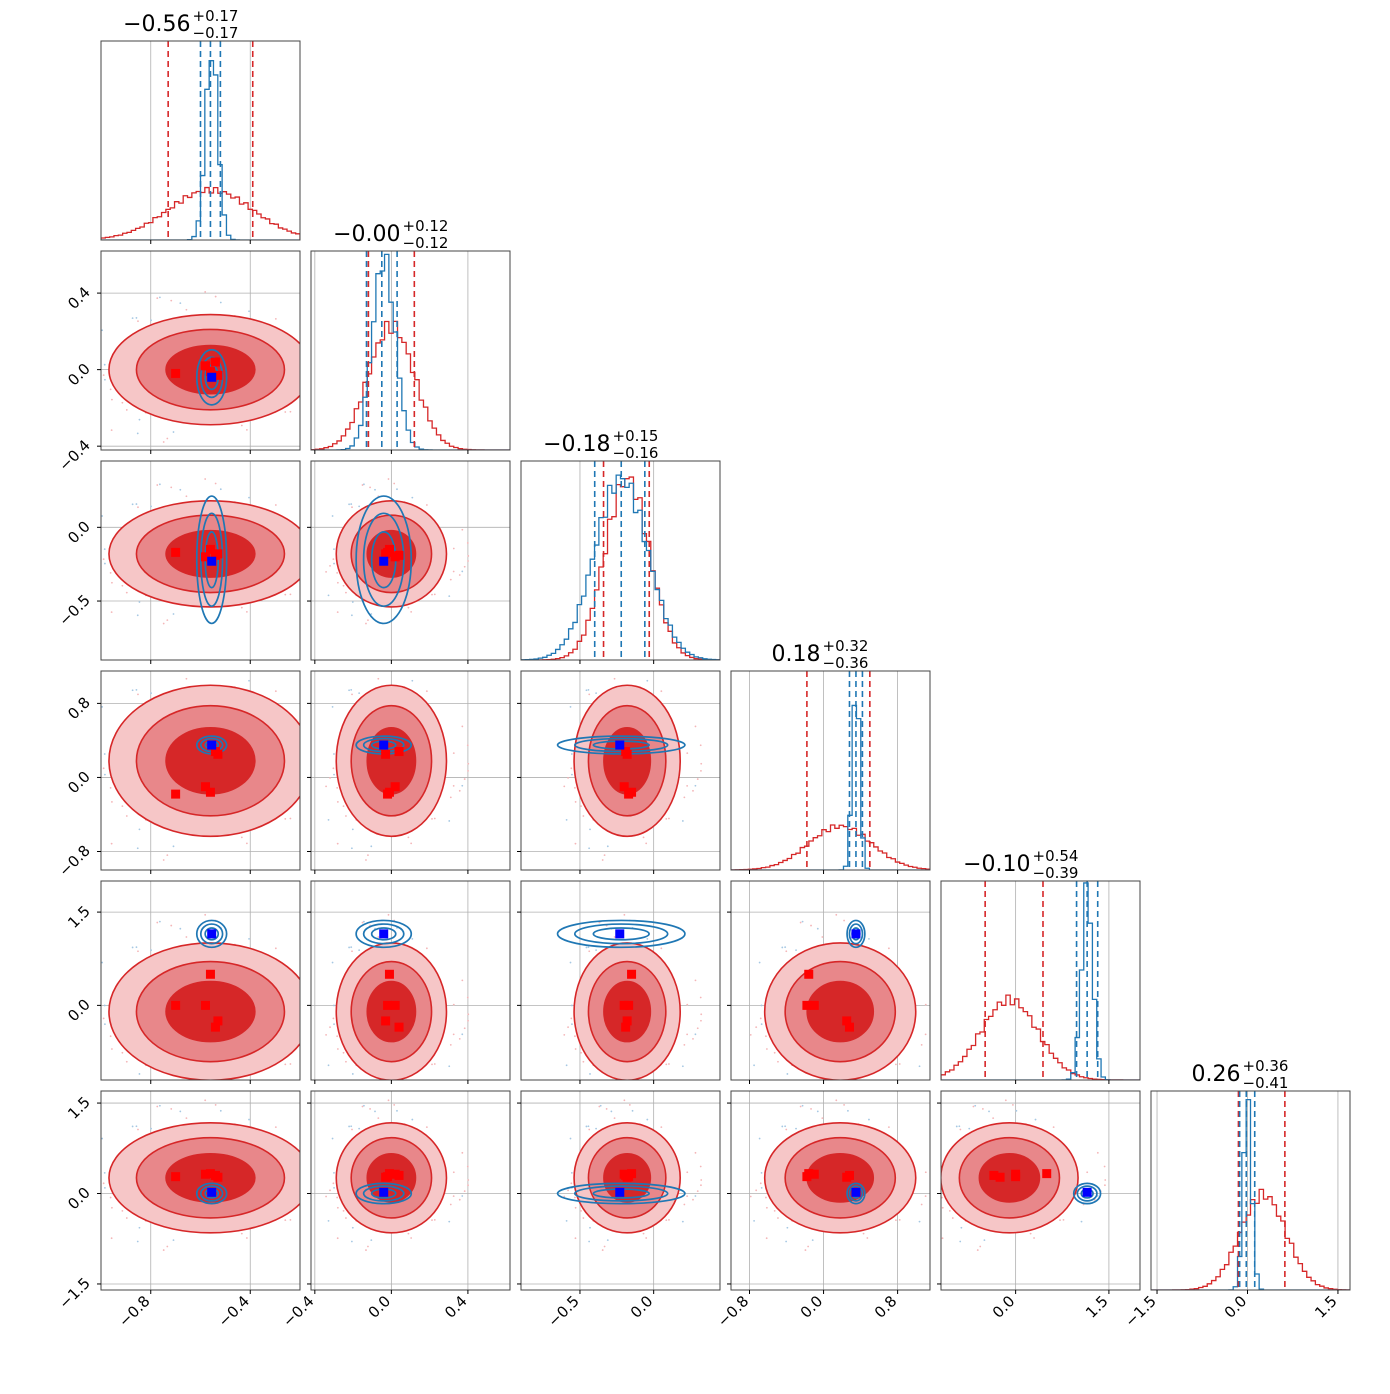 The height and width of the screenshot is (1394, 1390). I want to click on y-tick-label: 0.0, so click(79, 1199).